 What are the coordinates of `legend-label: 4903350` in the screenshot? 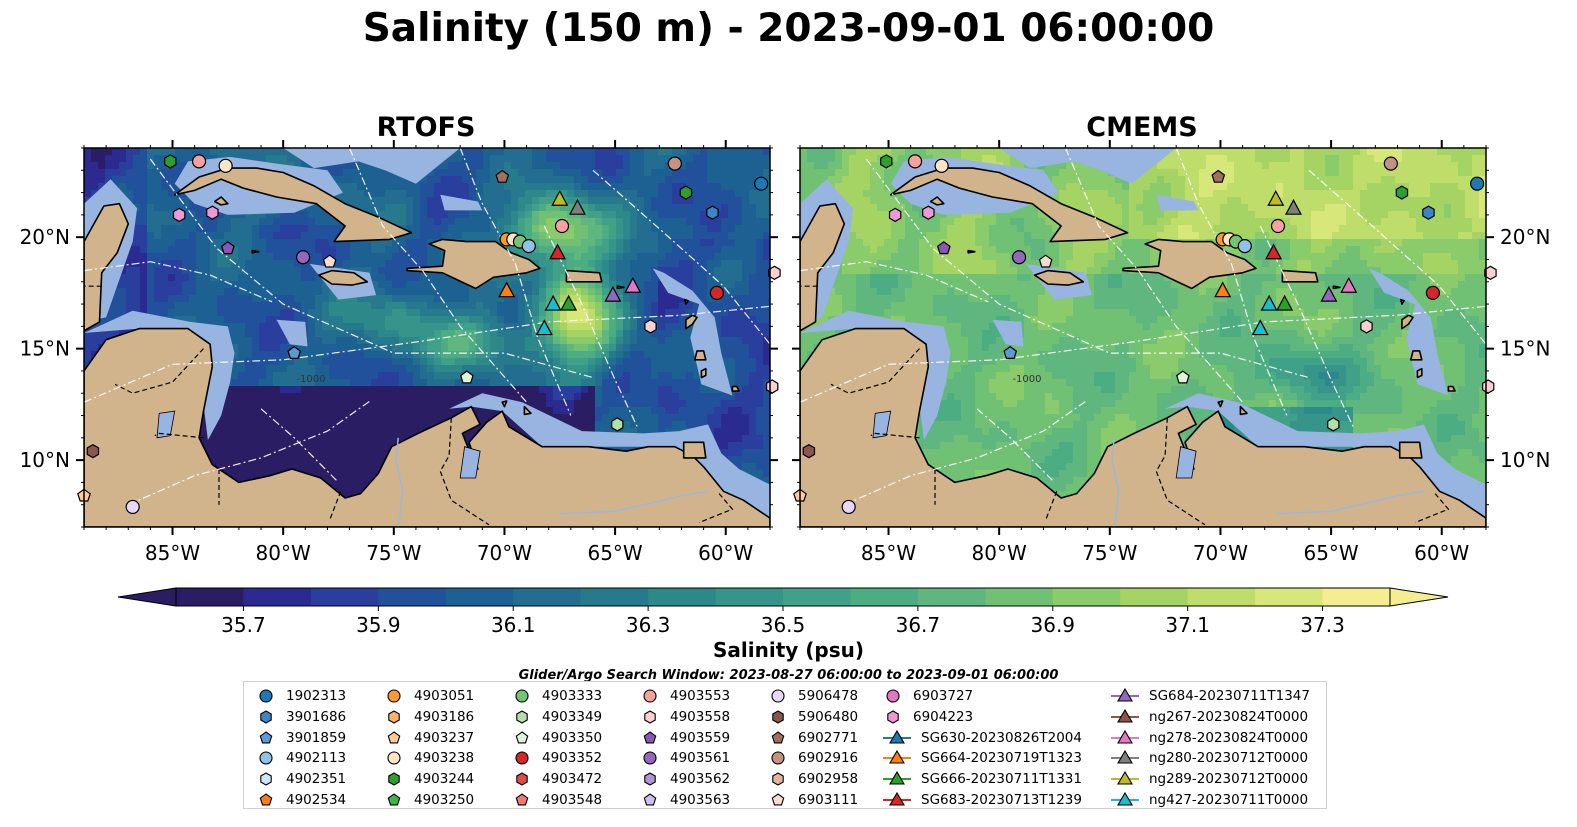 It's located at (572, 737).